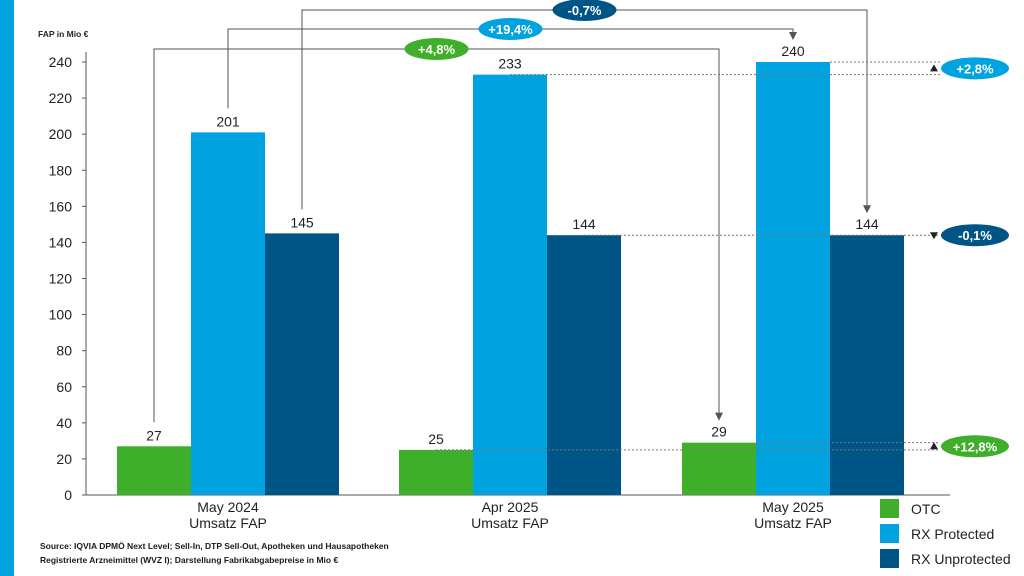 The height and width of the screenshot is (576, 1024). Describe the element at coordinates (889, 508) in the screenshot. I see `legend-swatch-otc` at that location.